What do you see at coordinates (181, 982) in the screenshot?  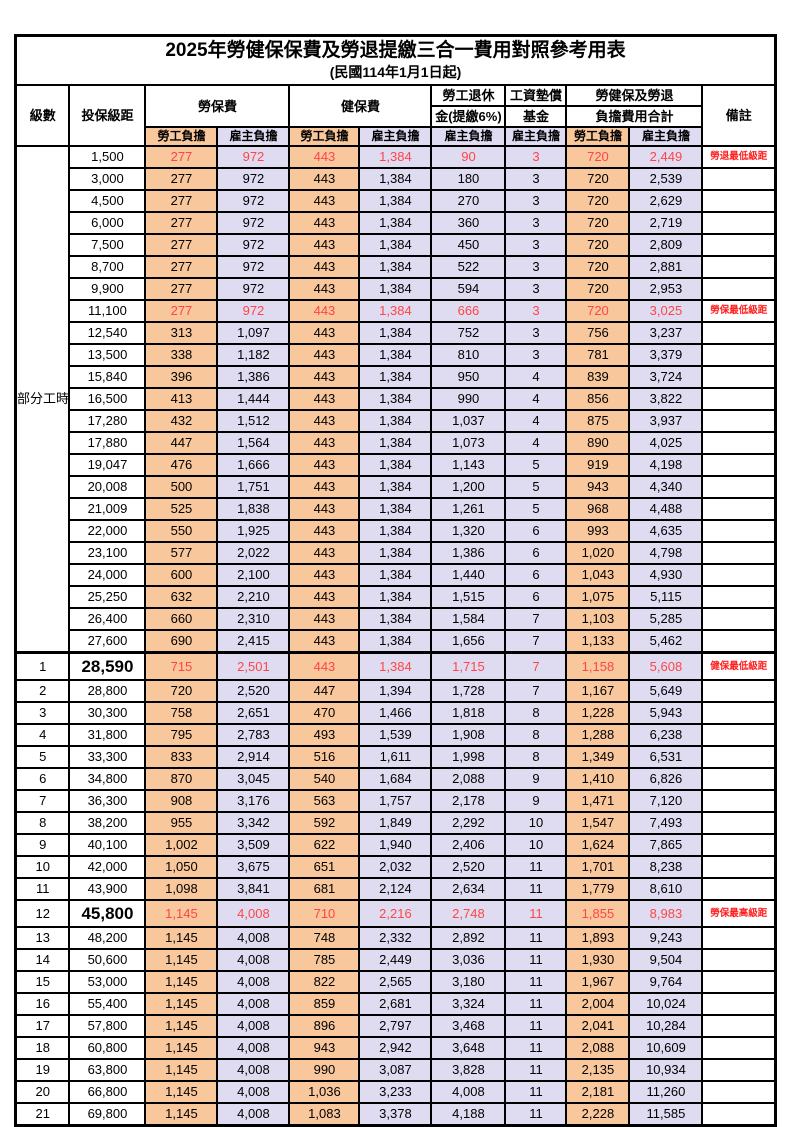 I see `cell-labor-employee: 1,145` at bounding box center [181, 982].